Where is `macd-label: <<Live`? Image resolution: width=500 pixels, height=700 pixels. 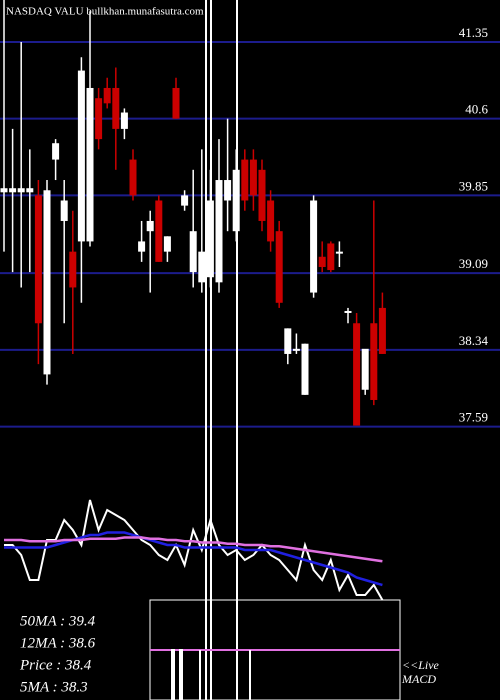 macd-label: <<Live is located at coordinates (421, 665).